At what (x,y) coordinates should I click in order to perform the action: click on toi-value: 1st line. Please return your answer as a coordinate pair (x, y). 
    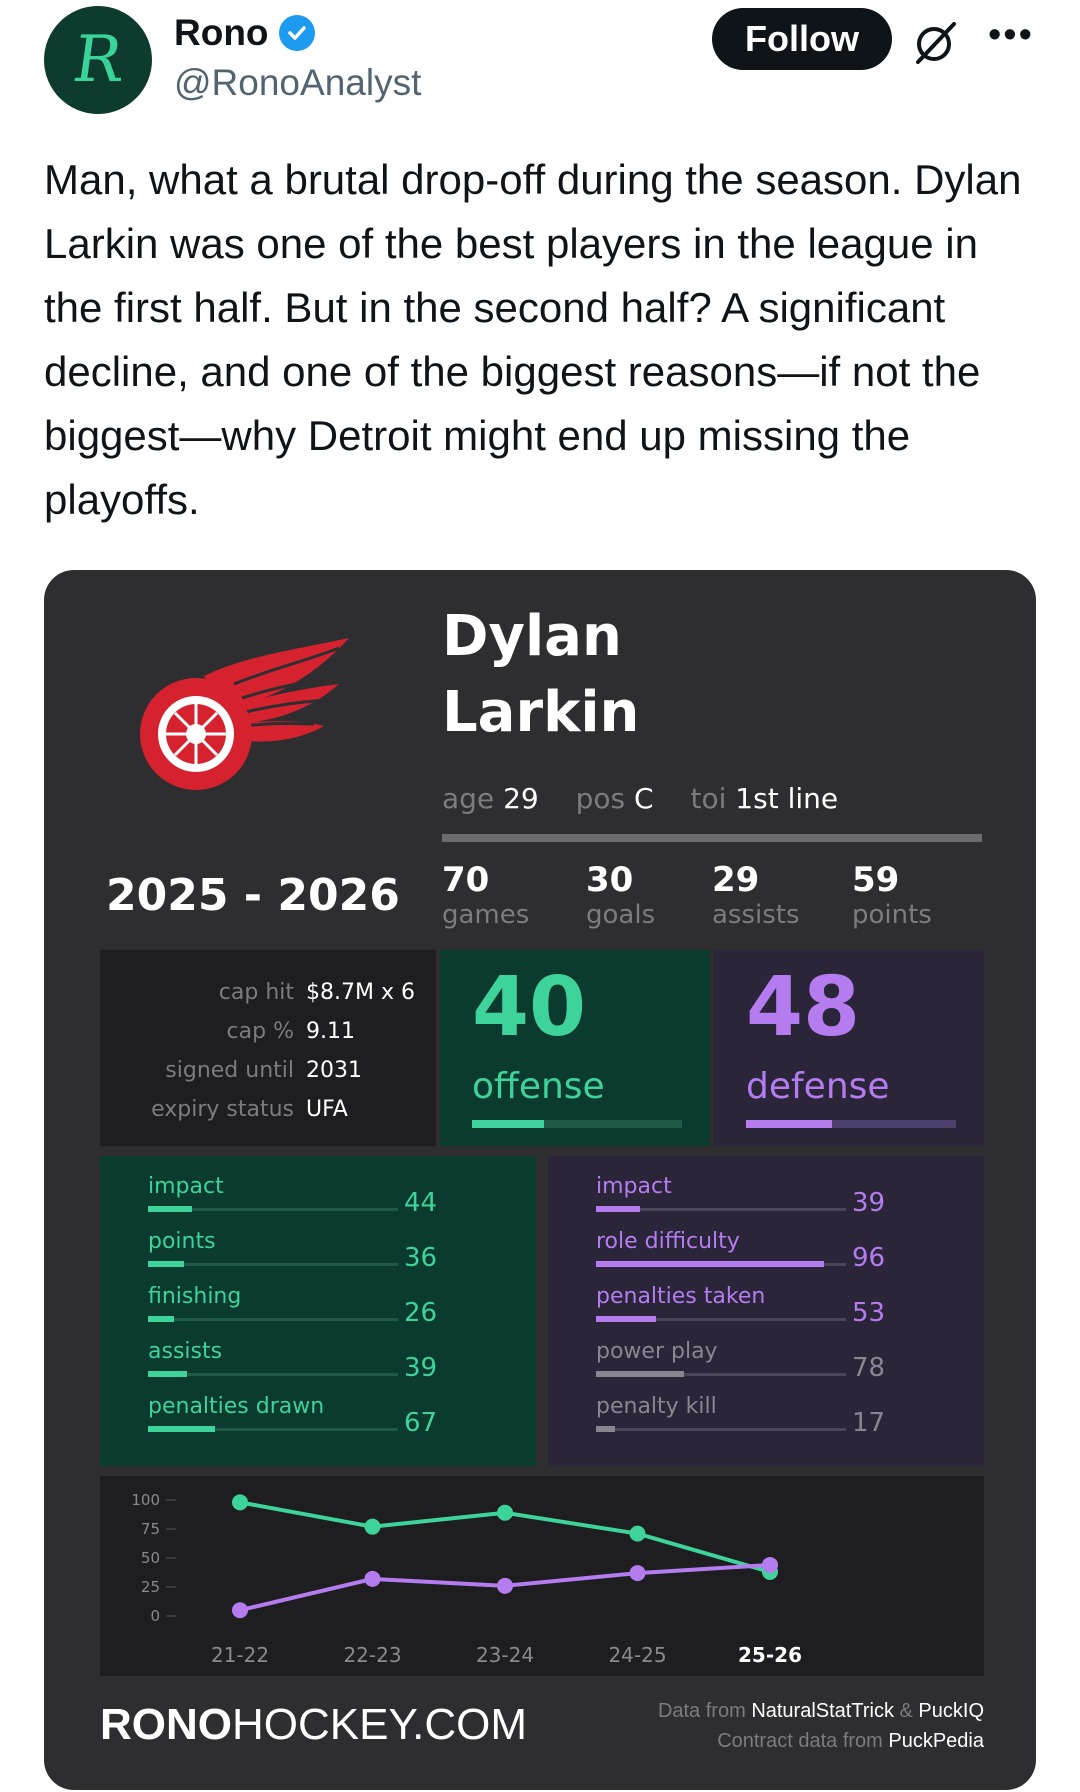
    Looking at the image, I should click on (787, 798).